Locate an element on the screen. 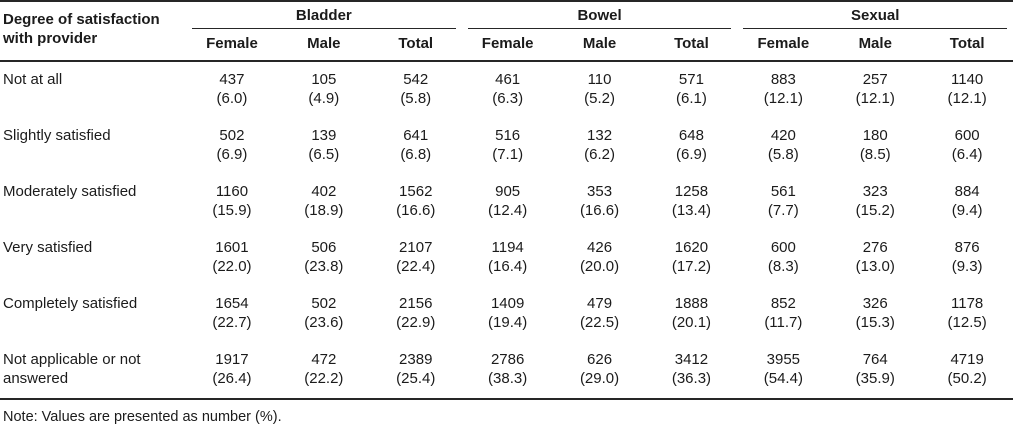 This screenshot has height=436, width=1013. count-value: 1140 is located at coordinates (967, 79).